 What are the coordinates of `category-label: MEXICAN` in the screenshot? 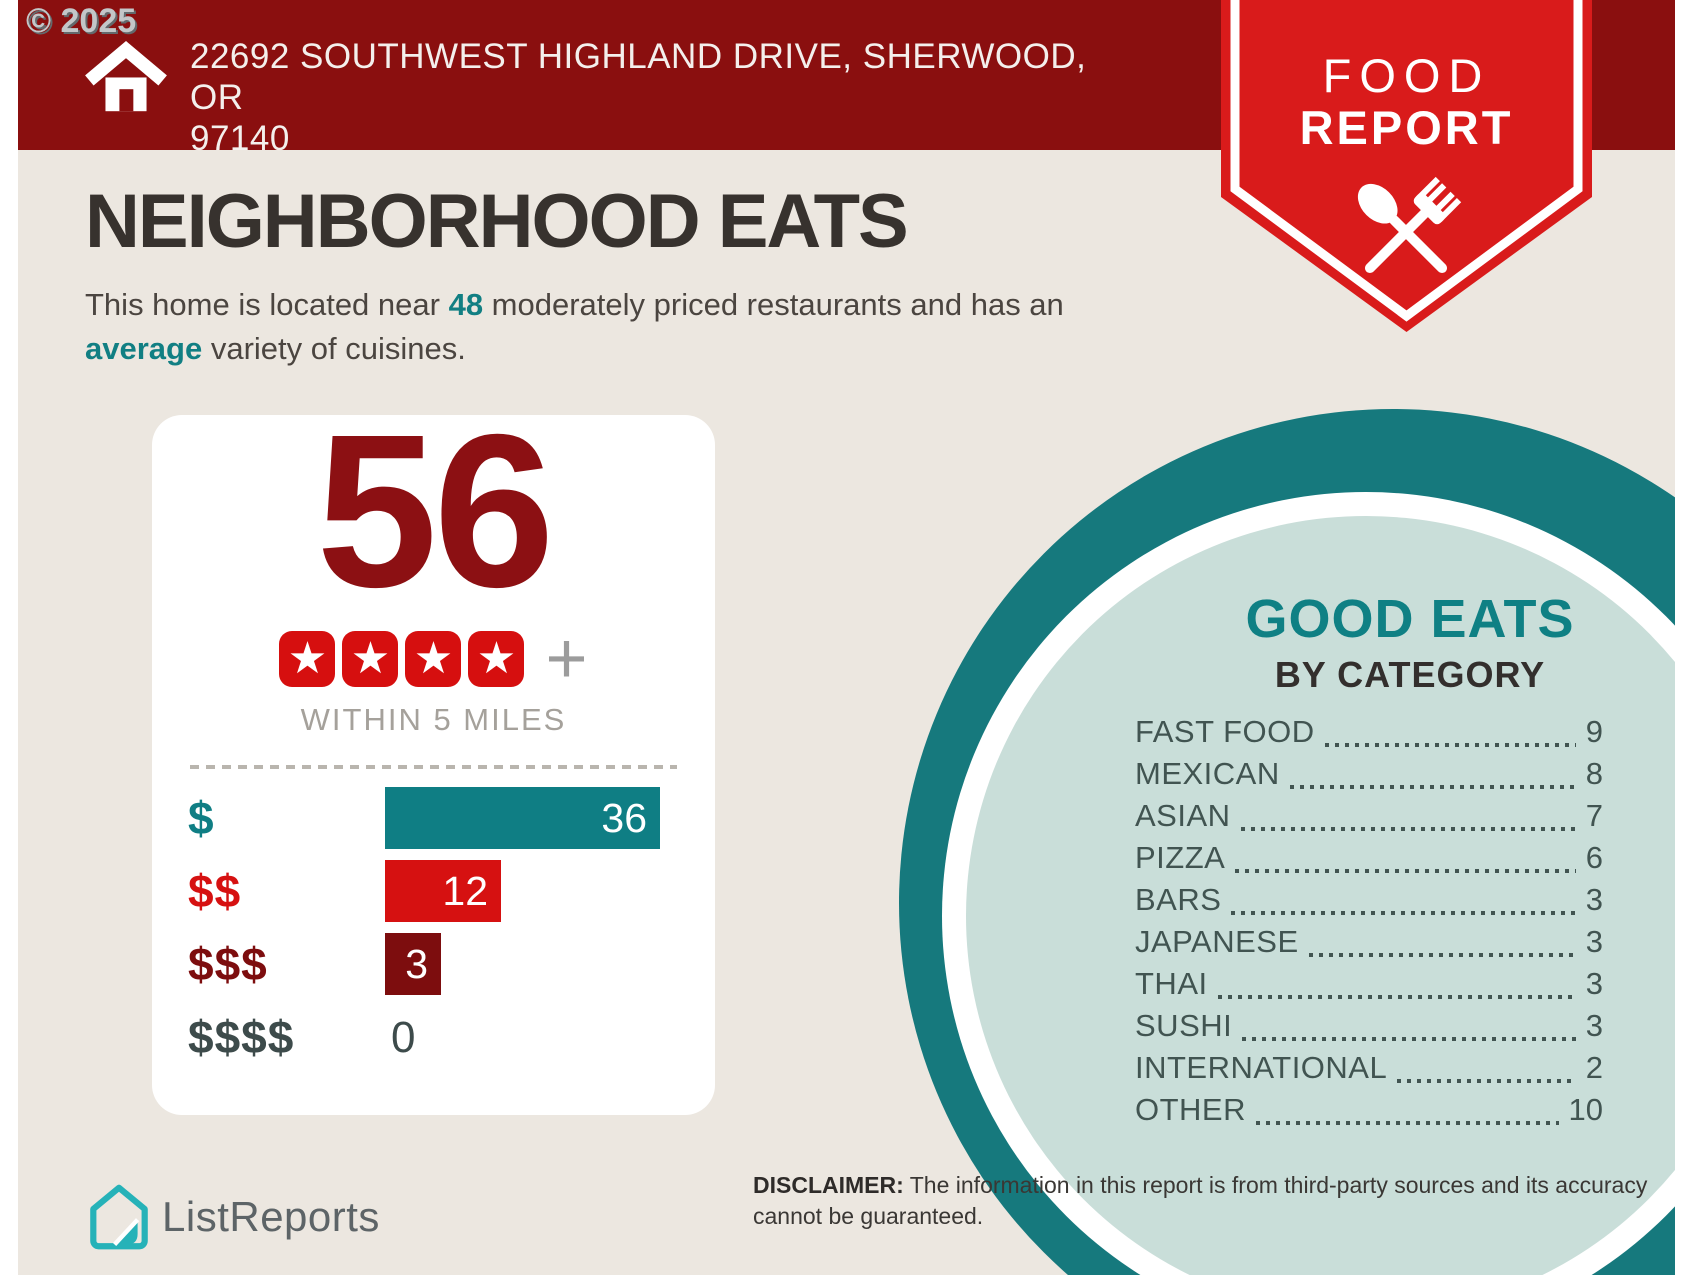 It's located at (1207, 773).